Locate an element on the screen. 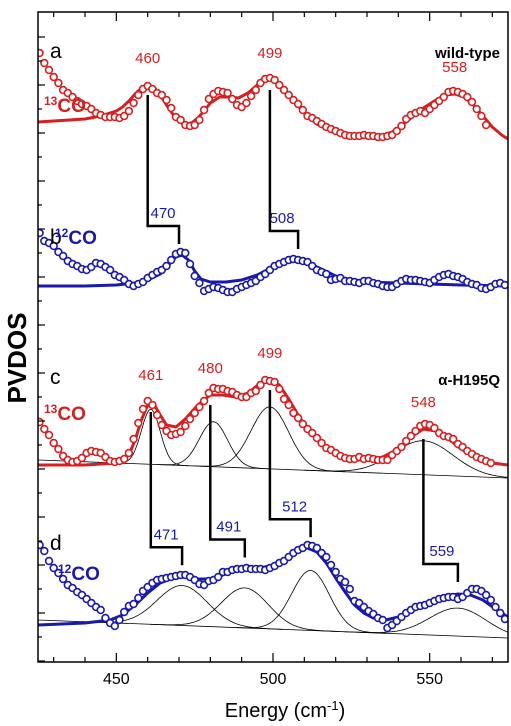 The image size is (511, 726). peak-label-d-2: 491 is located at coordinates (228, 527).